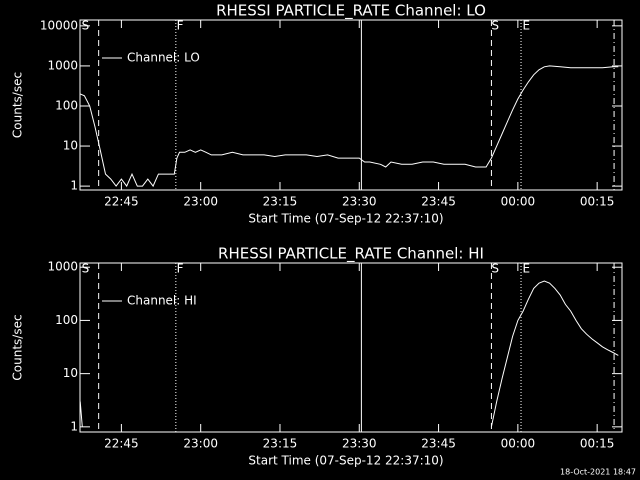 The width and height of the screenshot is (640, 480). I want to click on y-tick-label: 10000, so click(59, 25).